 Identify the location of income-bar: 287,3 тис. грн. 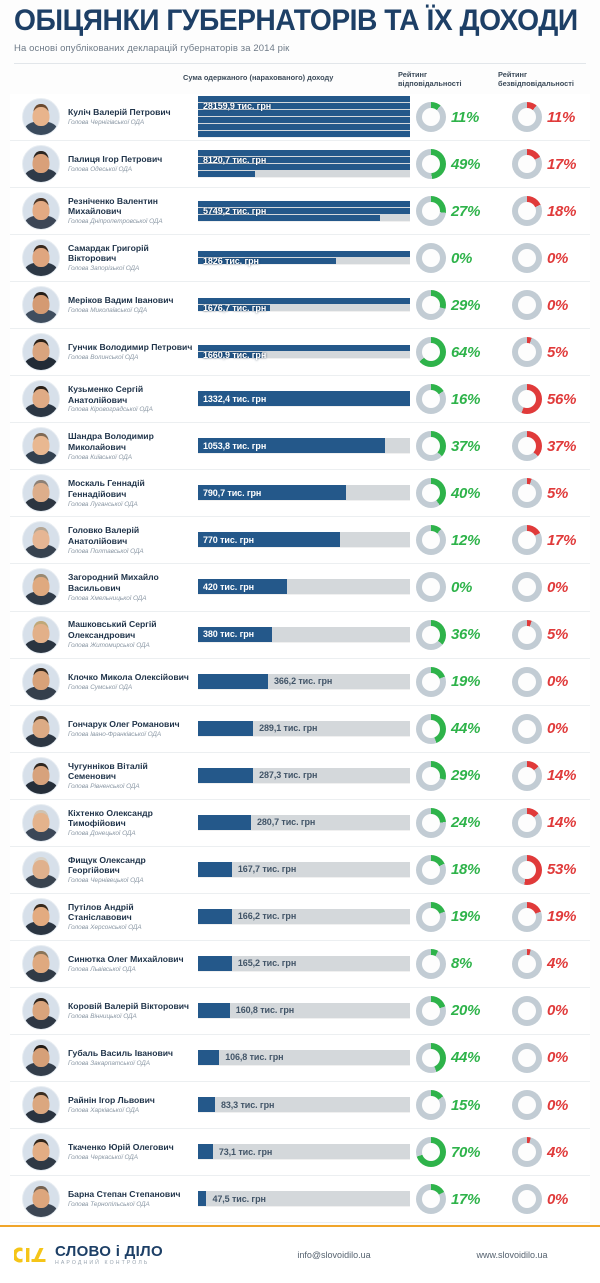
(304, 775).